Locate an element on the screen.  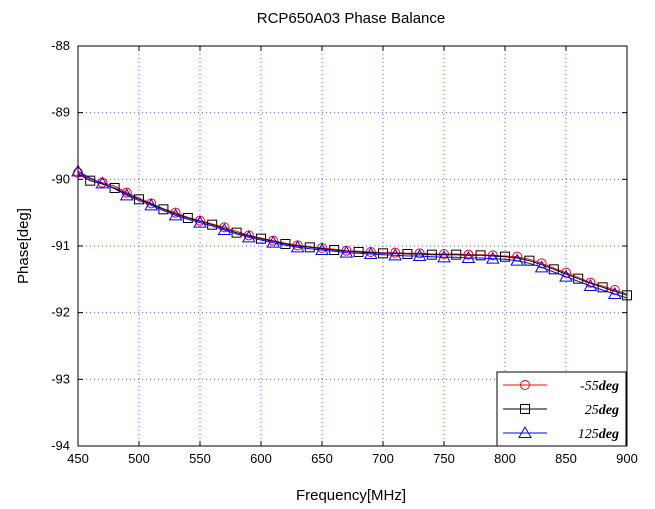
x-tick-label: 900 is located at coordinates (627, 458).